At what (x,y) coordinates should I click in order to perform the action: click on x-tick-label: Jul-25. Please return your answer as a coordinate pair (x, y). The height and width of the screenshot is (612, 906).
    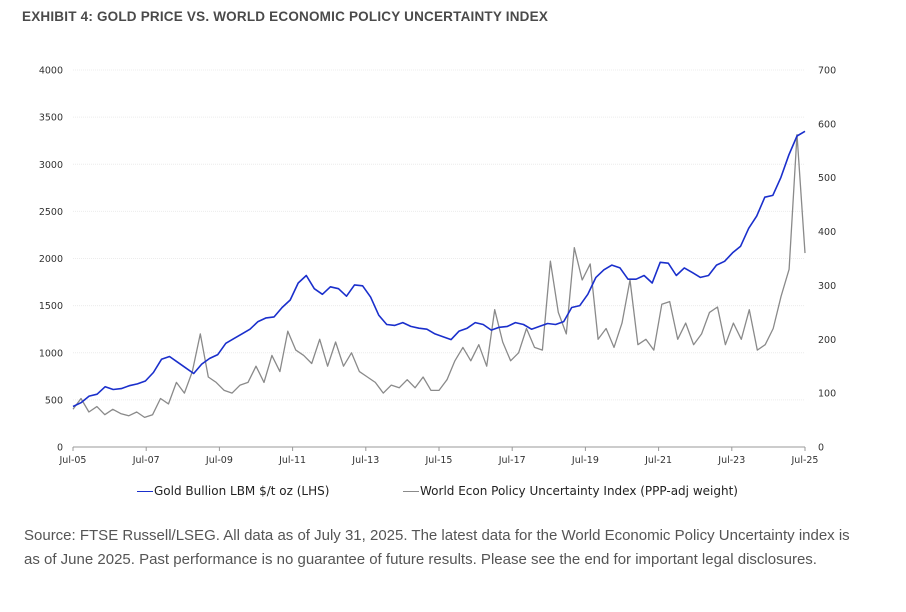
    Looking at the image, I should click on (805, 460).